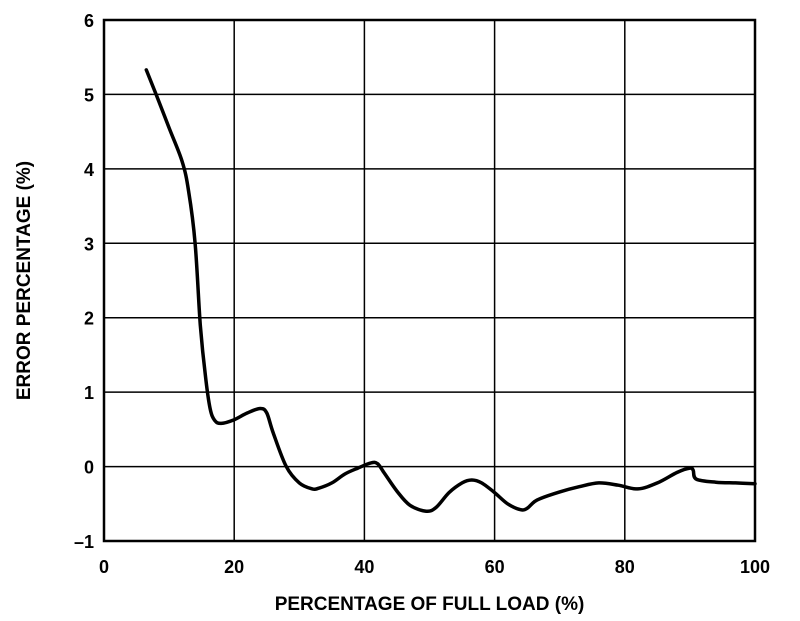 The image size is (800, 621). I want to click on x-tick-label: 80, so click(625, 567).